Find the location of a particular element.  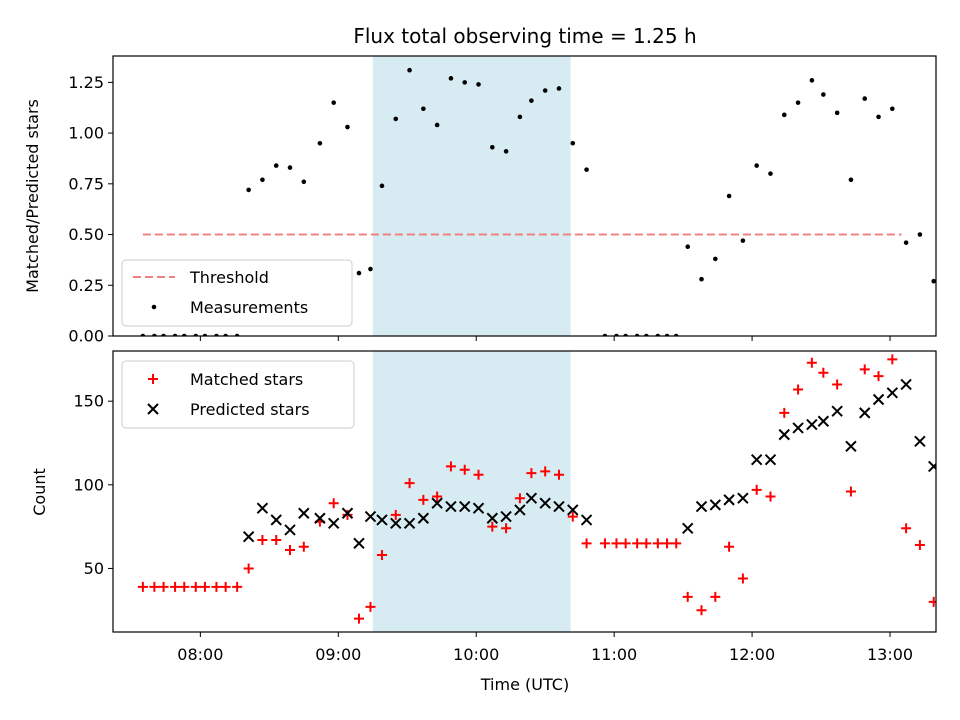

top-y-axis-label: Matched/Predicted stars is located at coordinates (32, 196).